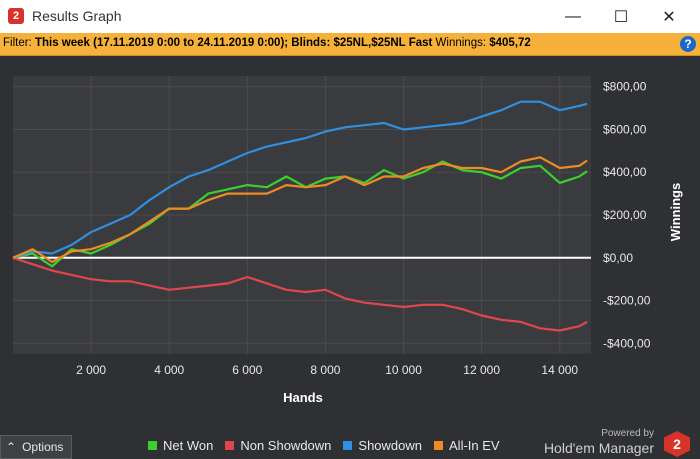 Image resolution: width=700 pixels, height=459 pixels. What do you see at coordinates (300, 294) in the screenshot?
I see `series-line-non-showdown` at bounding box center [300, 294].